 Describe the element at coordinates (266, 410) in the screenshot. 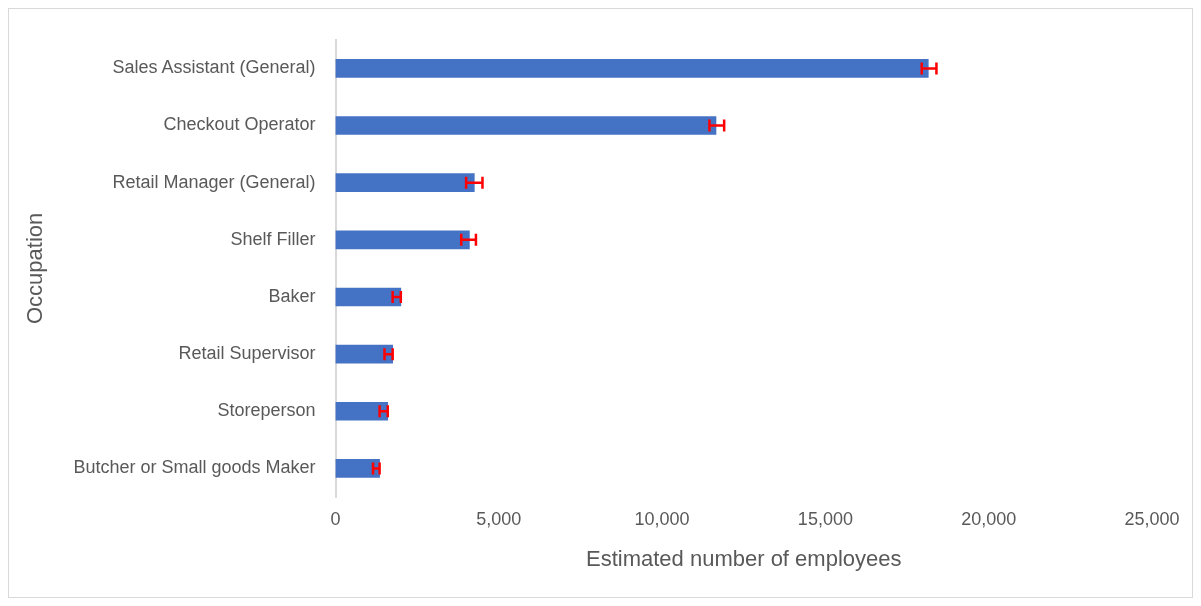

I see `y-tick-label: Storeperson` at that location.